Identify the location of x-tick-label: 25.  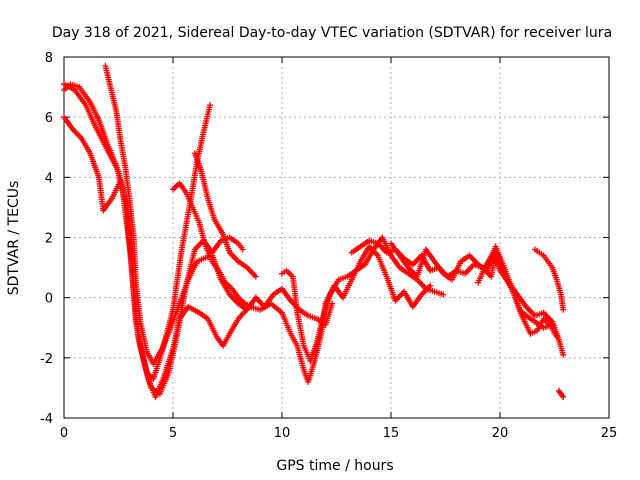
(609, 433).